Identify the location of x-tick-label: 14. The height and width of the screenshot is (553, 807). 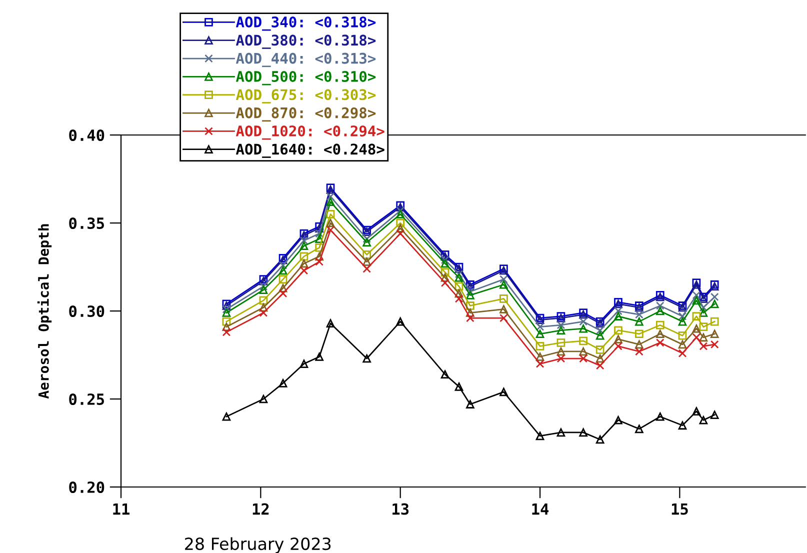
(540, 509).